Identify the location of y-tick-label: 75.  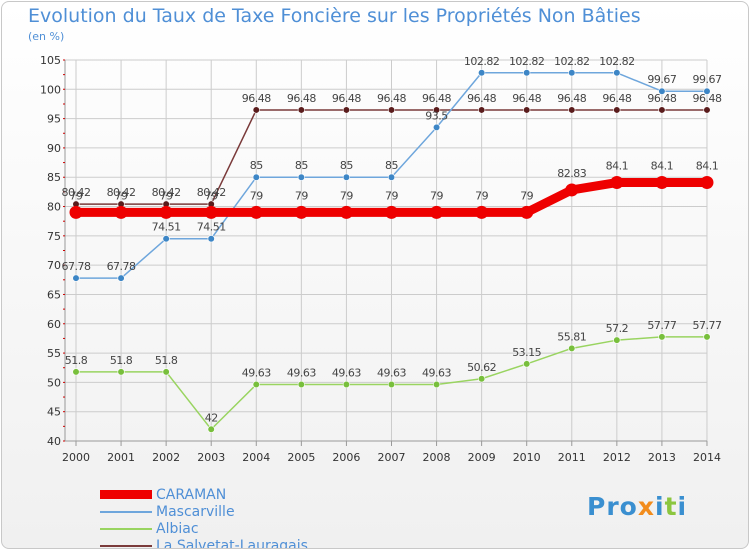
(54, 236).